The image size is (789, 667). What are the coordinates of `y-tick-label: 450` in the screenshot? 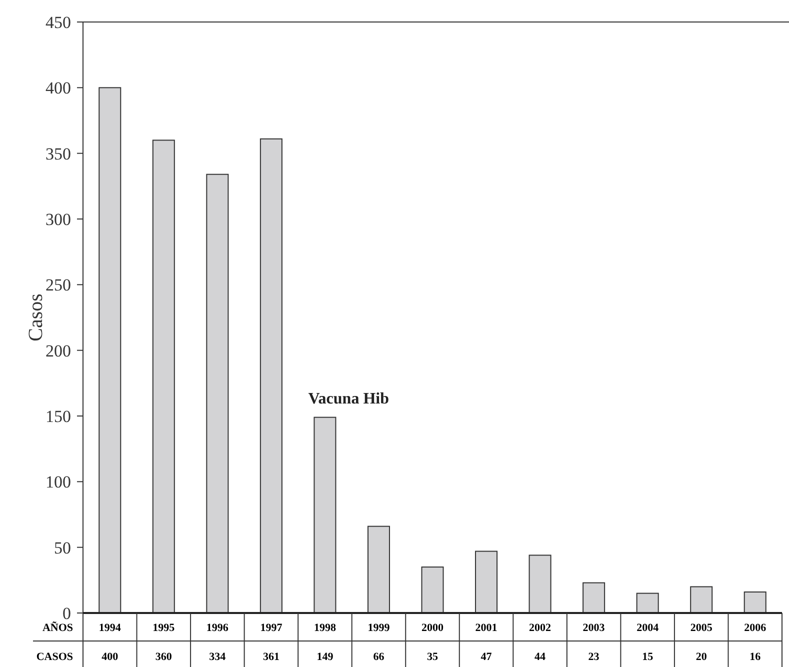 It's located at (58, 22).